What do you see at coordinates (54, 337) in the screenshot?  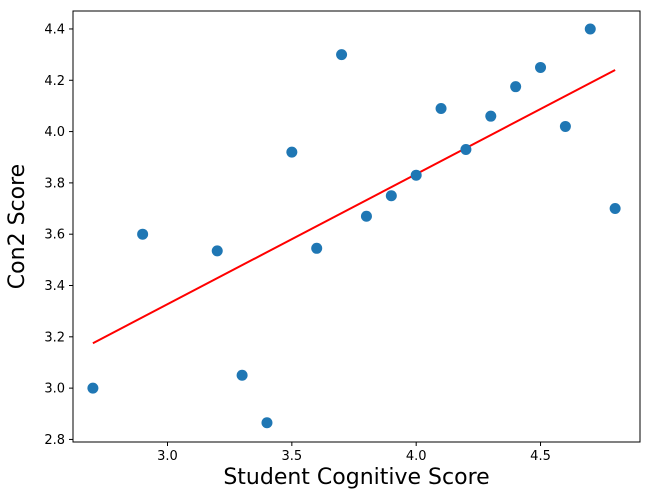 I see `y-tick-label: 3.2` at bounding box center [54, 337].